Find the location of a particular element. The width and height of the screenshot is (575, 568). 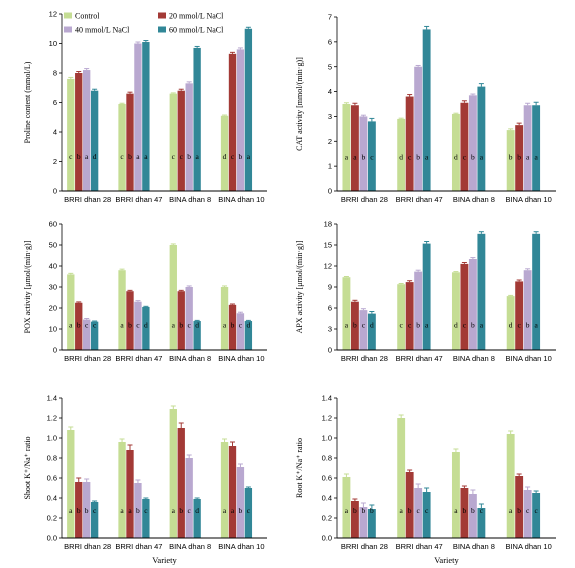

legend-item-60-mmol: 60 mmol/L NaCl is located at coordinates (191, 30).